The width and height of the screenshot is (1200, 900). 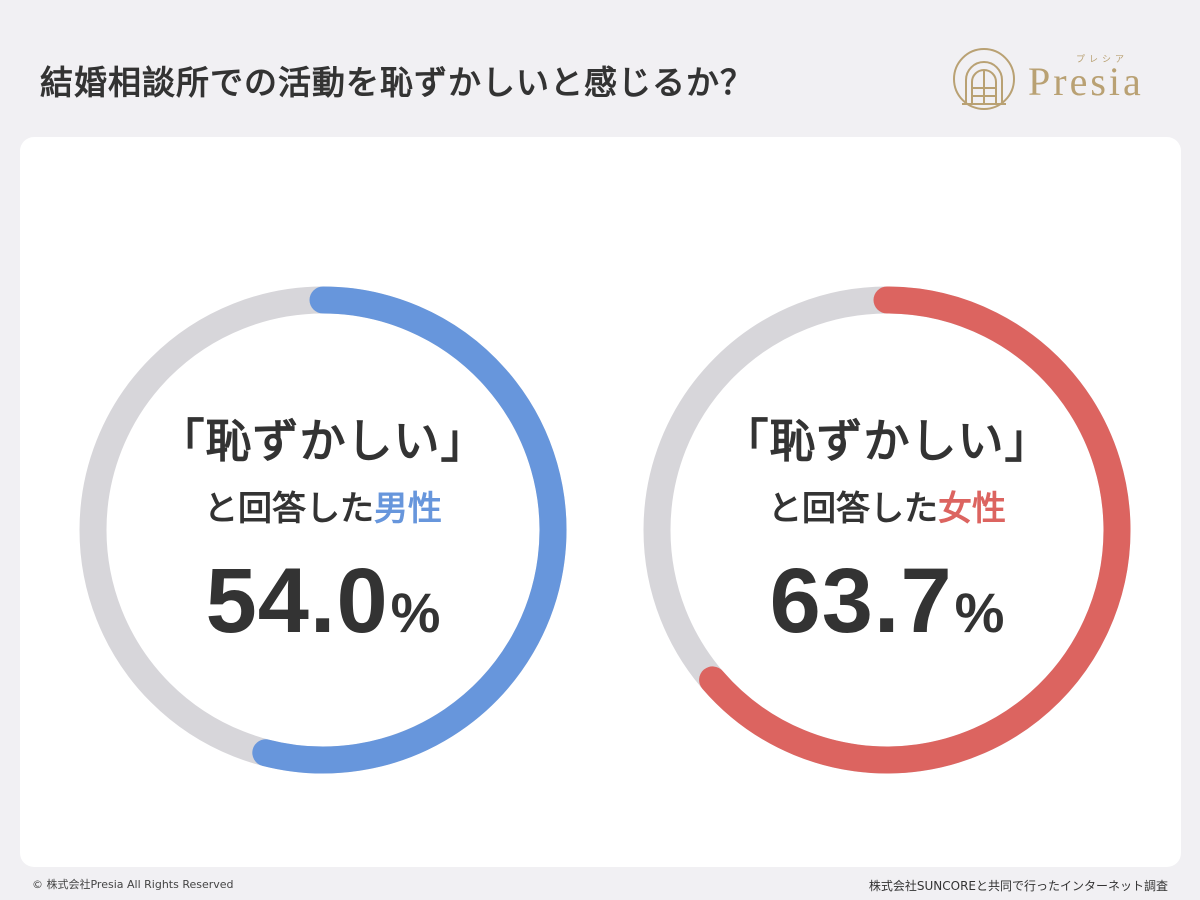 What do you see at coordinates (297, 601) in the screenshot?
I see `value-number-men: 54.0` at bounding box center [297, 601].